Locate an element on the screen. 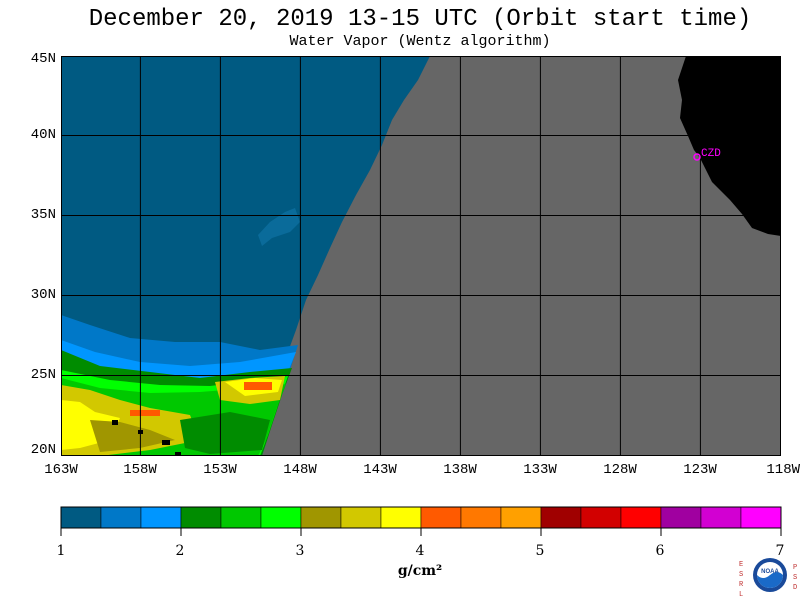  station-marker is located at coordinates (697, 157).